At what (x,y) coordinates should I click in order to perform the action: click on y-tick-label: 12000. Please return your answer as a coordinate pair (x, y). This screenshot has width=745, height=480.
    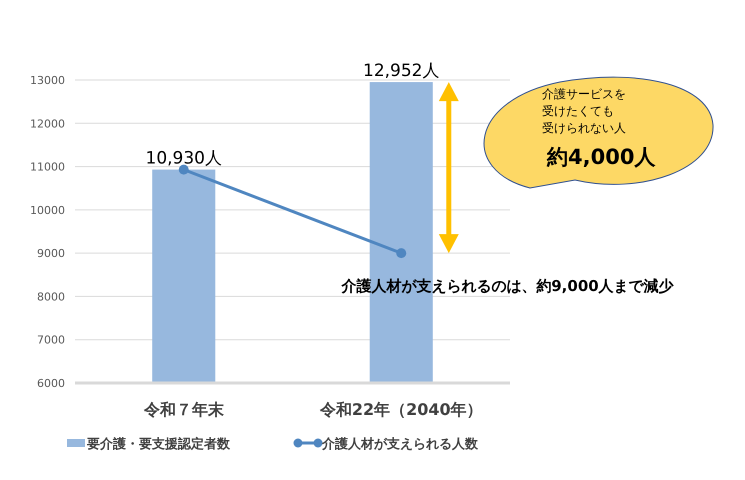
    Looking at the image, I should click on (47, 123).